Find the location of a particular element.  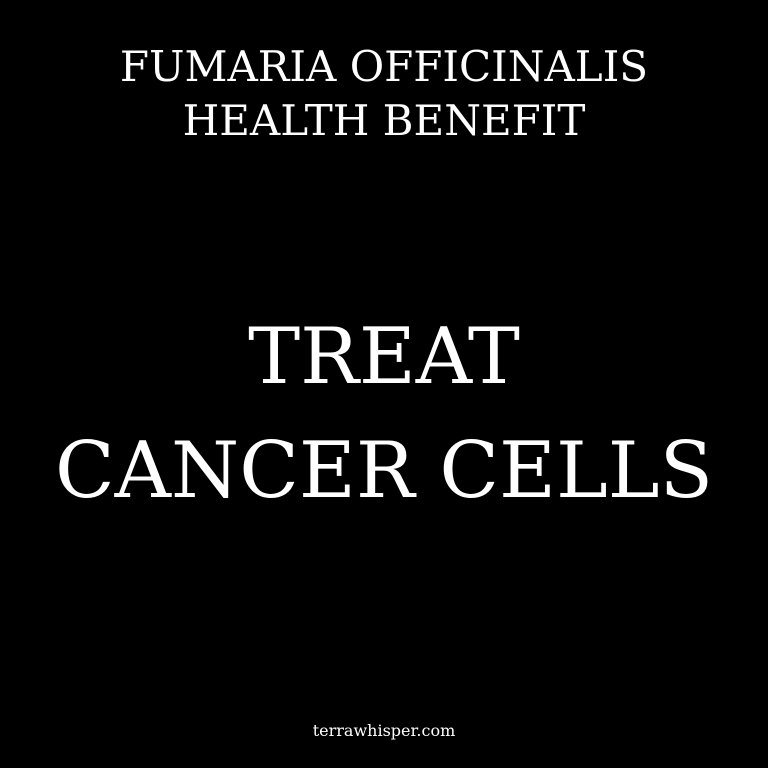

subtitle-line-2: HEALTH BENEFIT is located at coordinates (384, 120).